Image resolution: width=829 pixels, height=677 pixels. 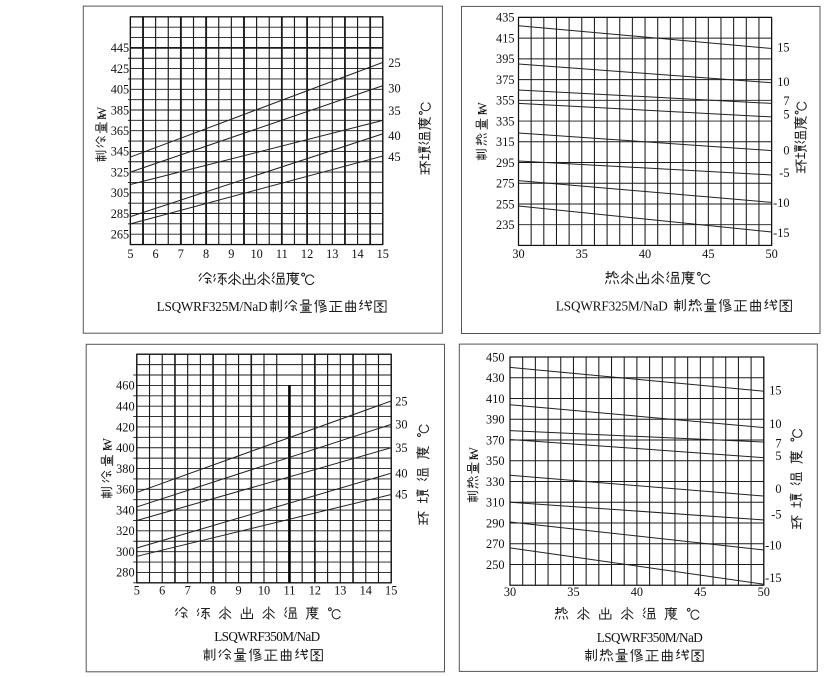 I want to click on svg-text: 280, so click(x=125, y=573).